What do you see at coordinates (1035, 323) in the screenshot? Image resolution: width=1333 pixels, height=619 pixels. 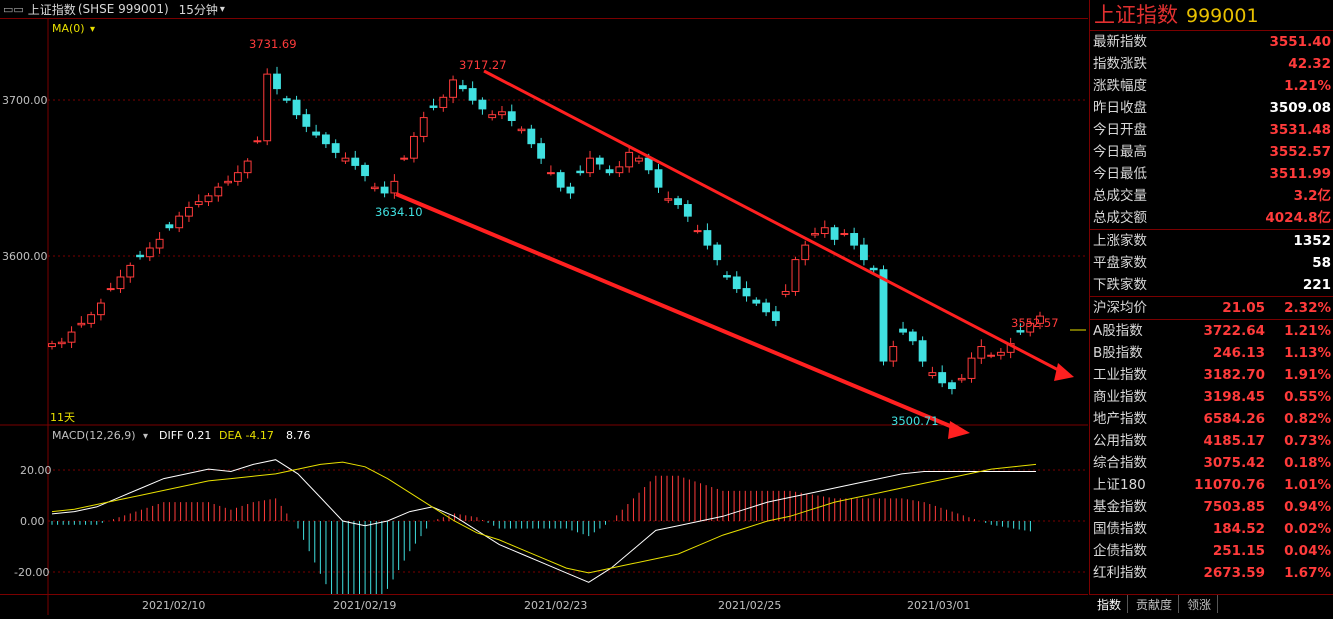 I see `annotation-high-3552: 3552.57` at bounding box center [1035, 323].